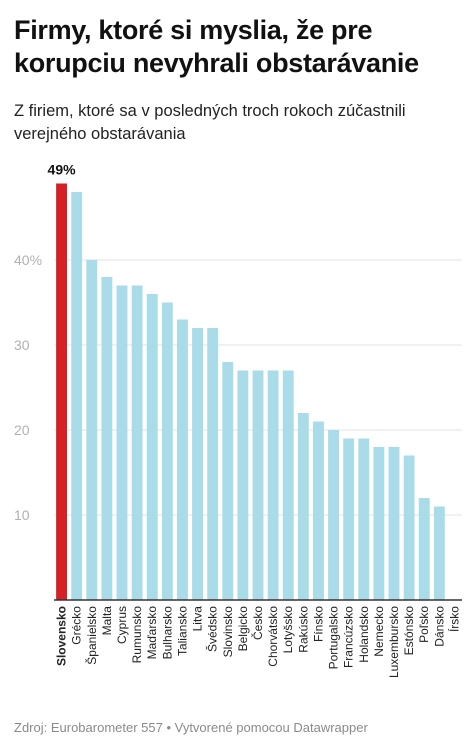  I want to click on x-tick-label: Malta, so click(107, 621).